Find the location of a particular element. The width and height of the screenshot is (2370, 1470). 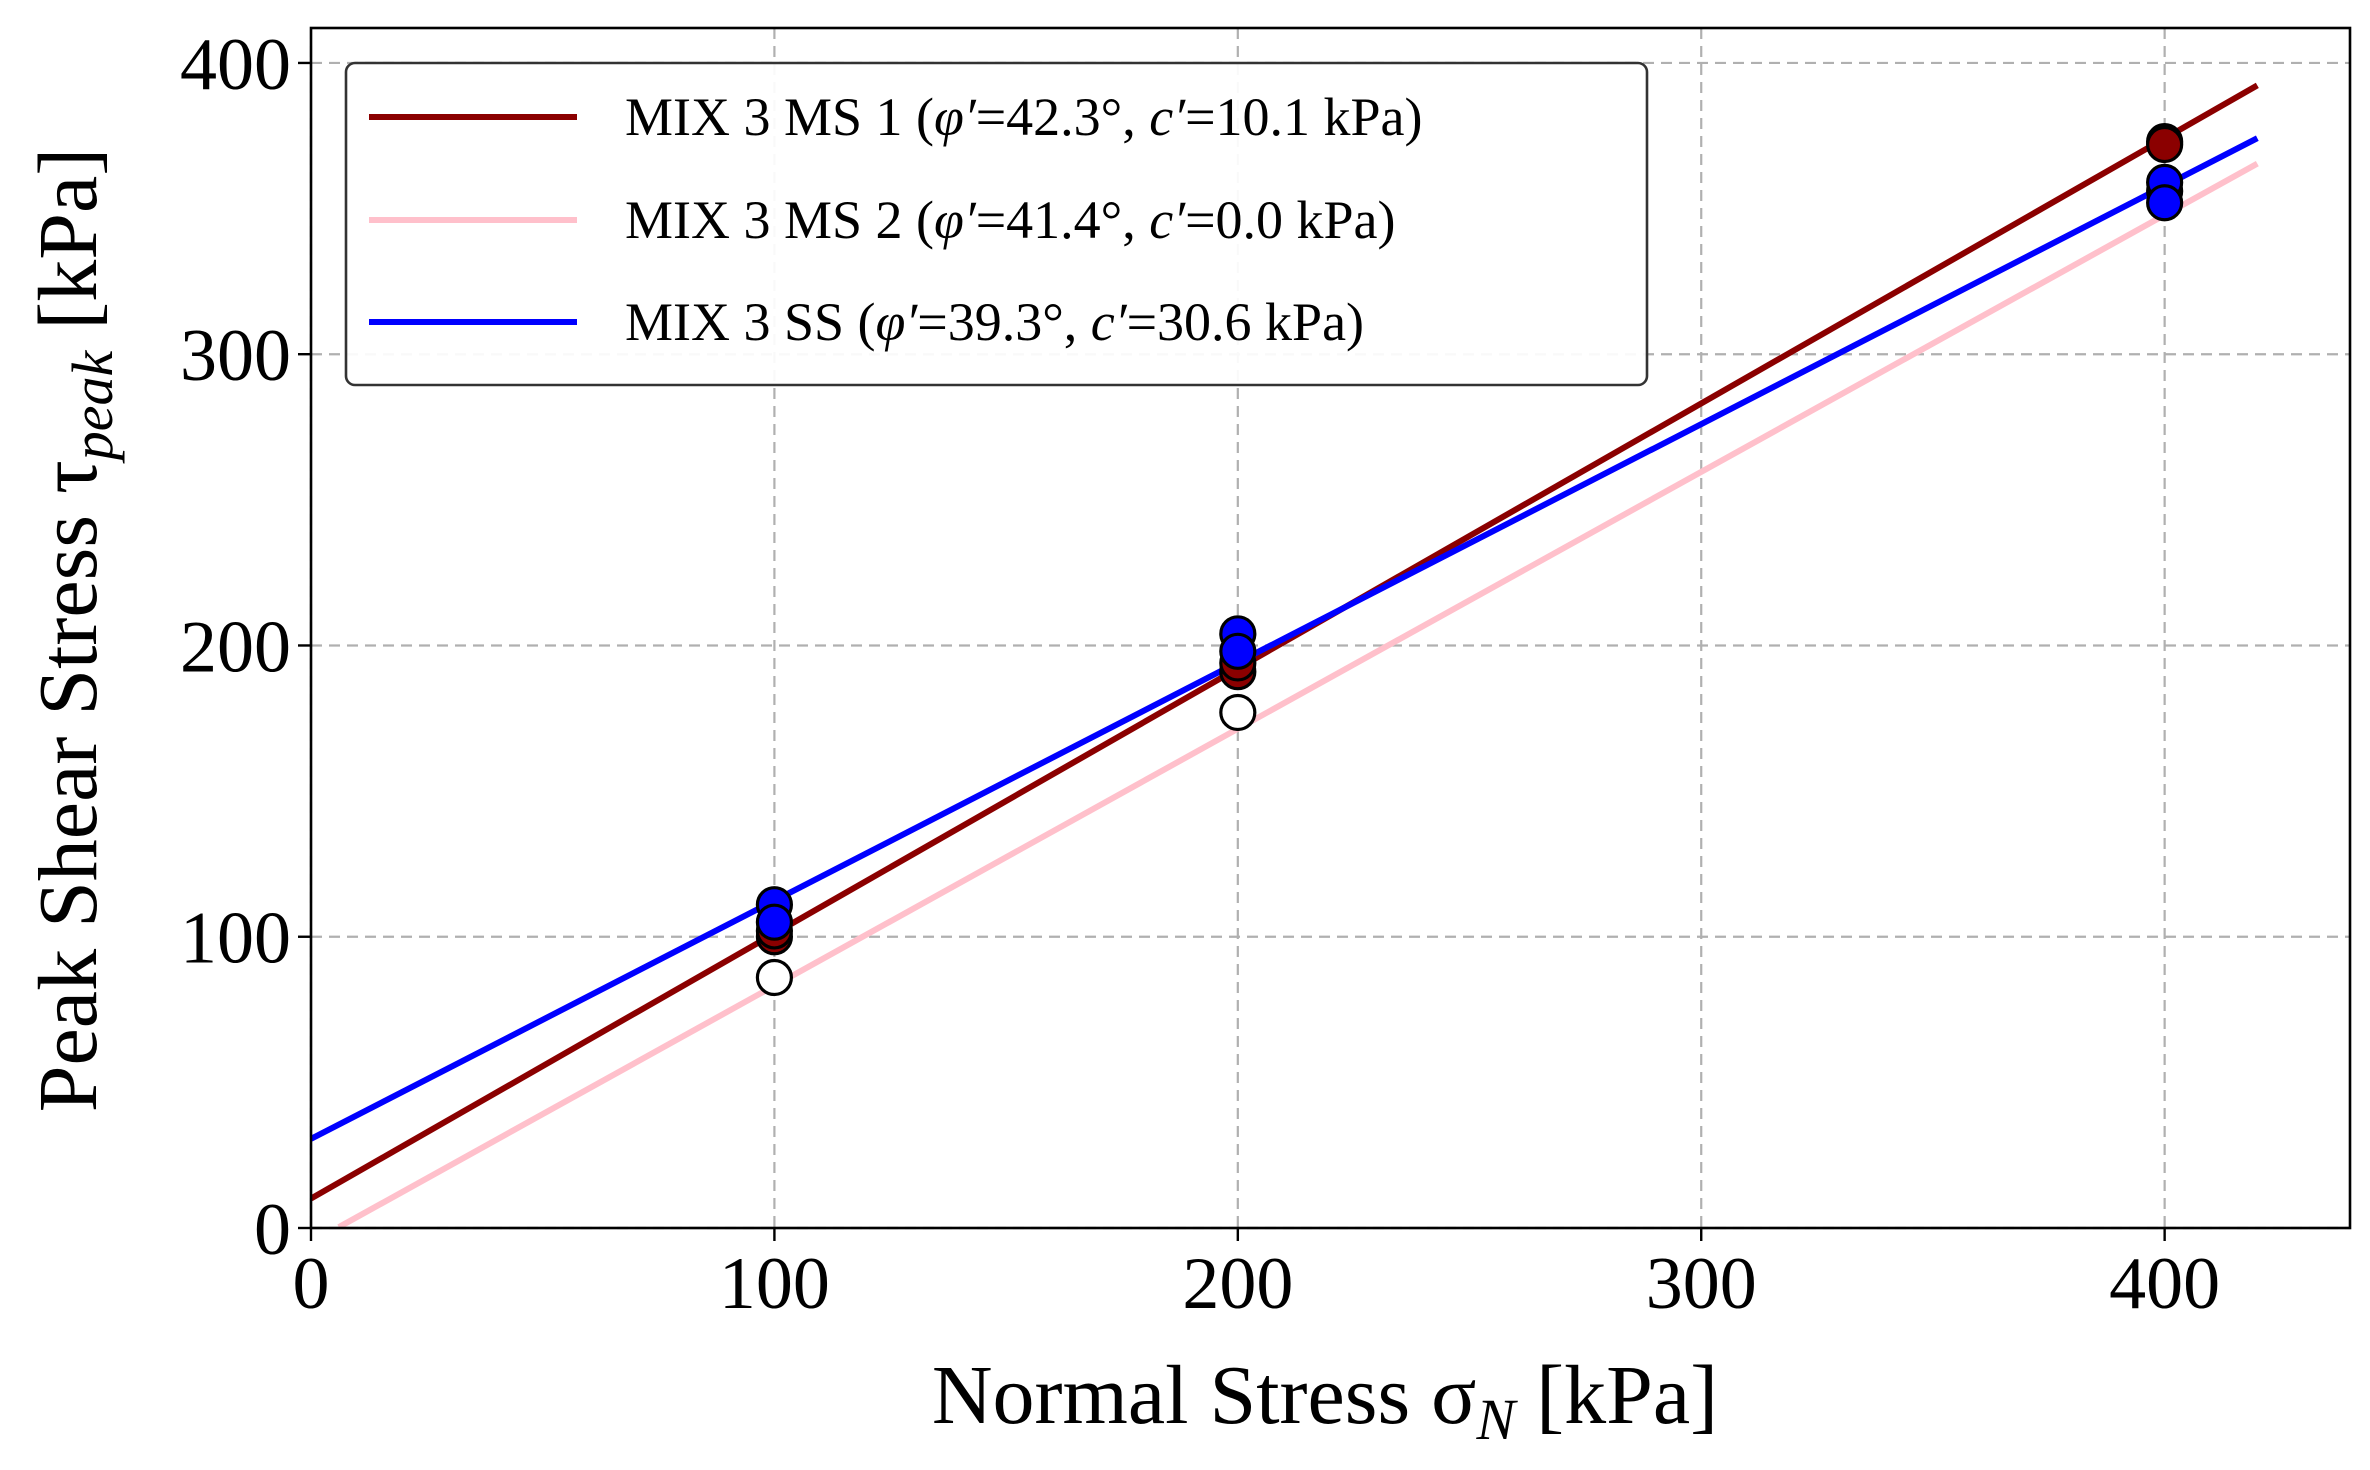

x-axis-title-main: Normal Stress σ is located at coordinates (1204, 1395).